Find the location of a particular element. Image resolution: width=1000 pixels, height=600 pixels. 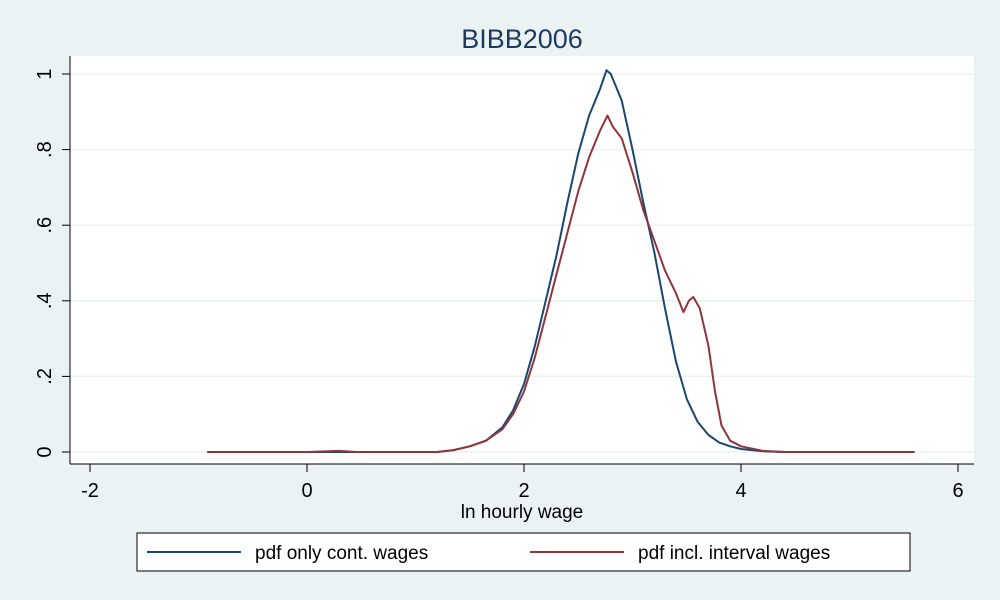

x-tick-label: 4 is located at coordinates (740, 491).